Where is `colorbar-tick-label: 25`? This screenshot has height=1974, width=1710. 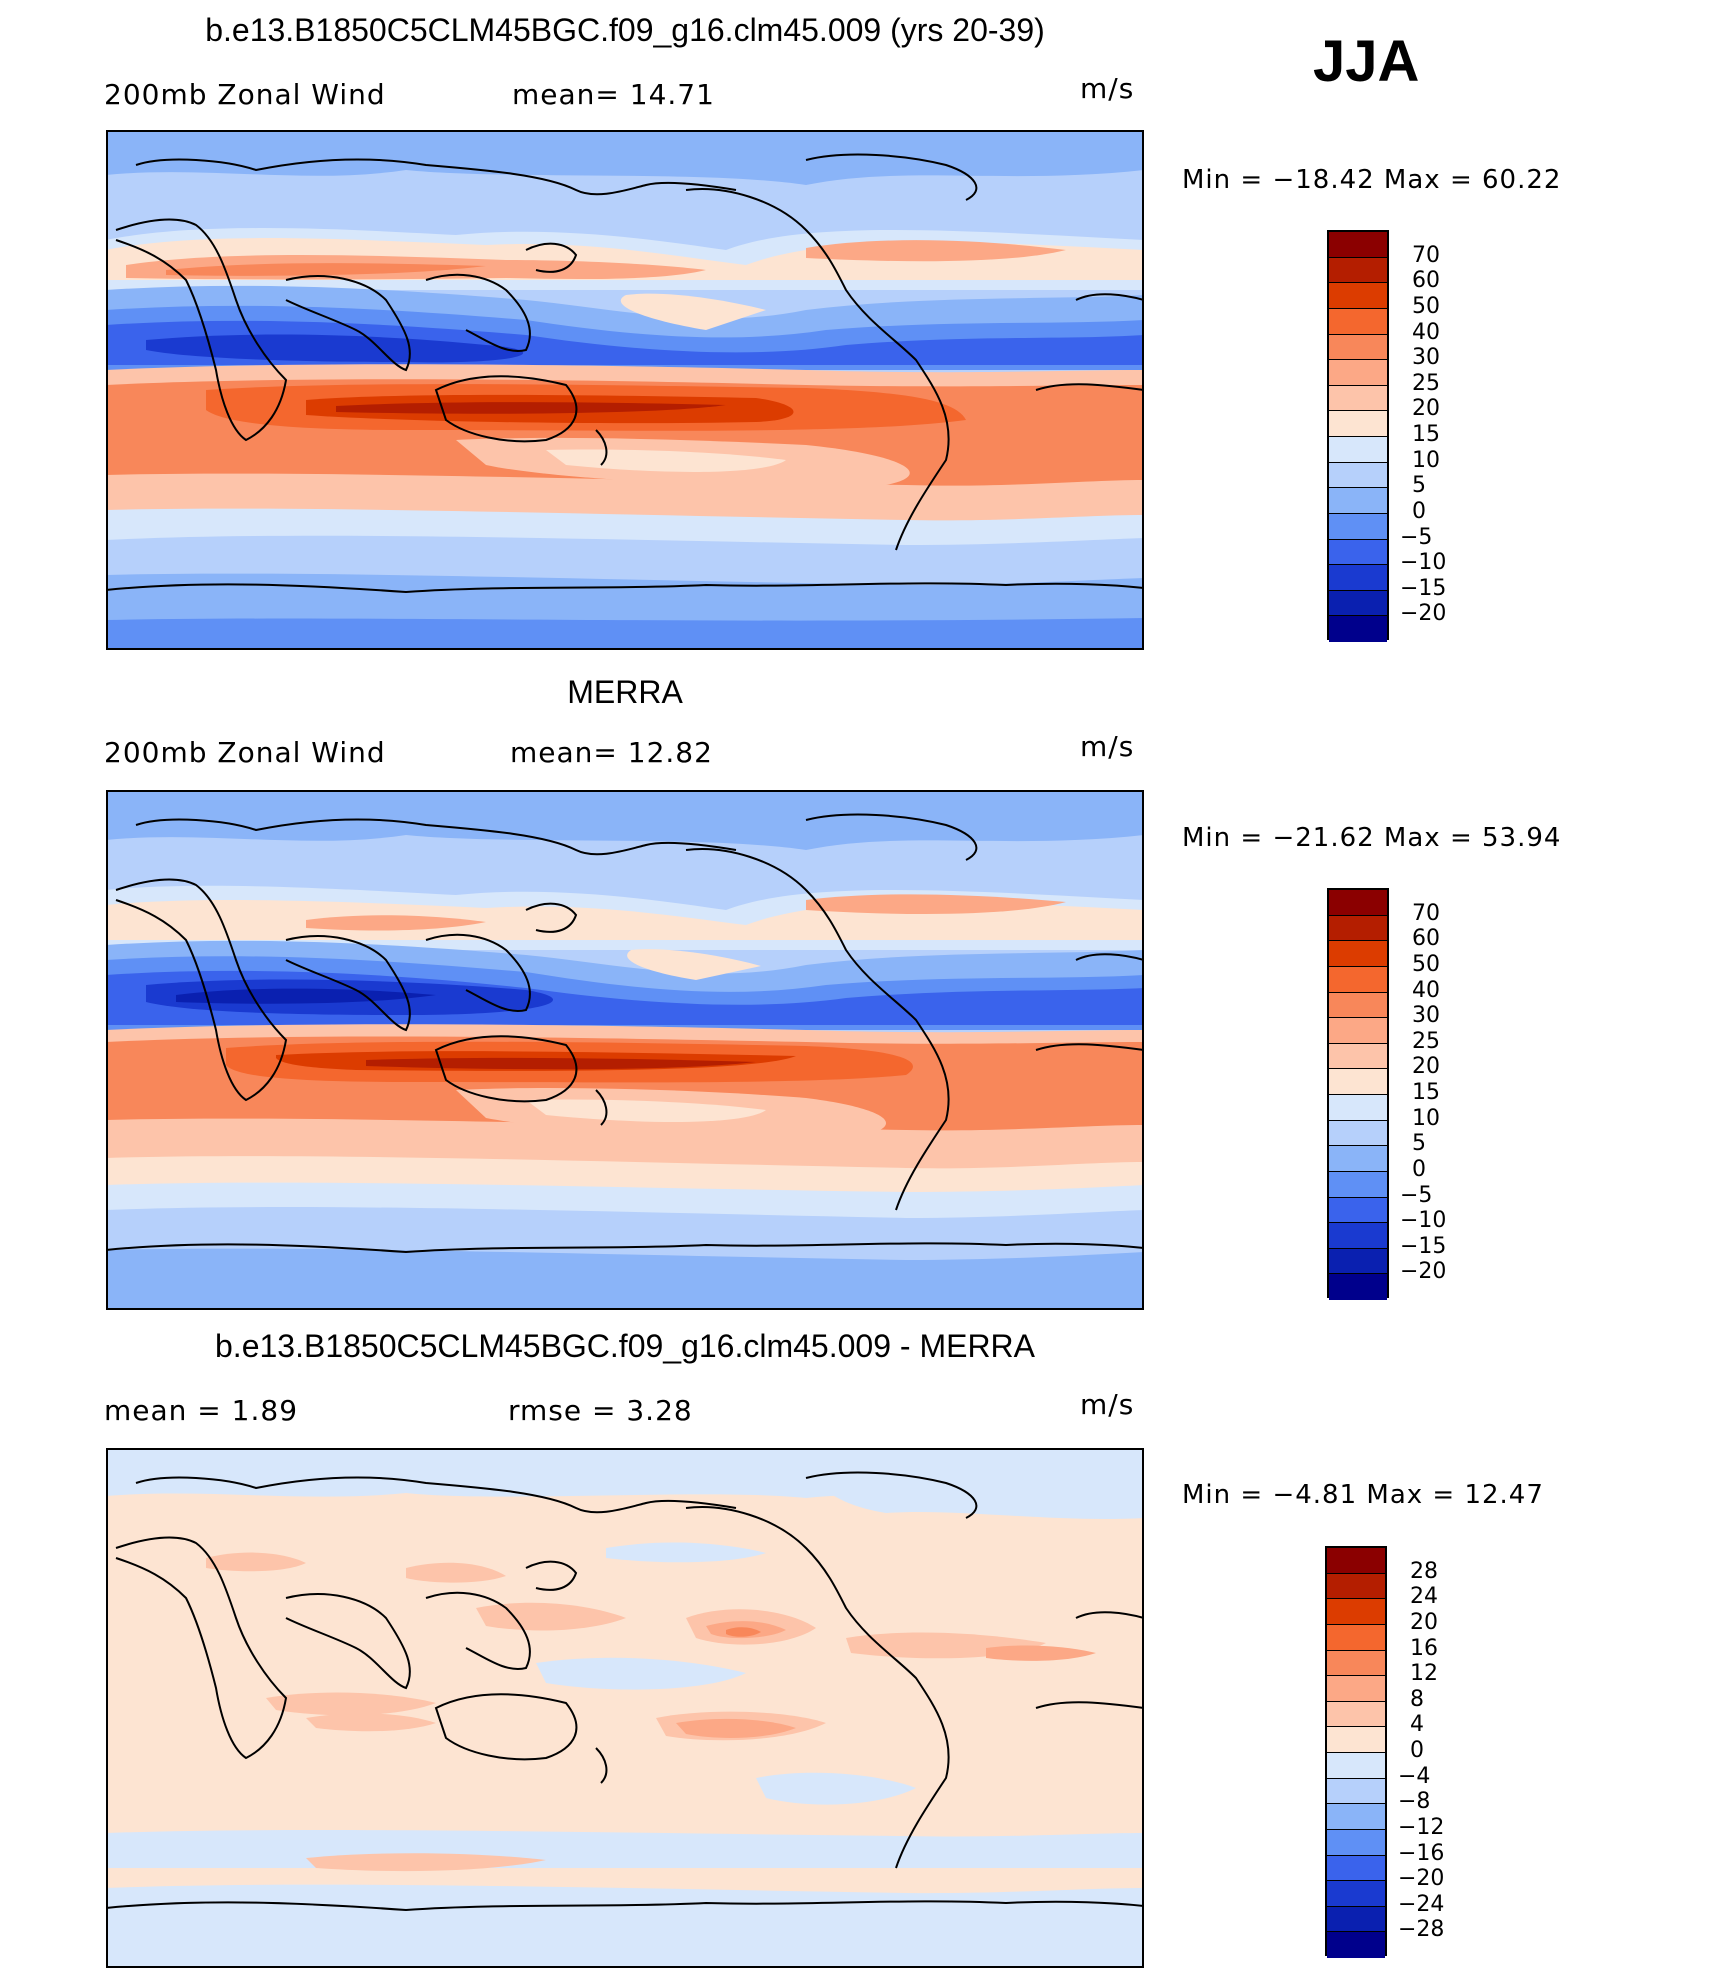
colorbar-tick-label: 25 is located at coordinates (1426, 1041).